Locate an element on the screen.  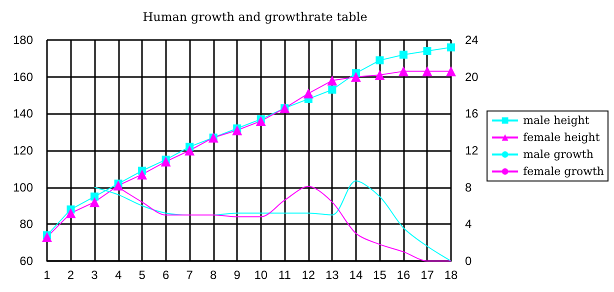
y2-tick-label: 20 is located at coordinates (472, 77).